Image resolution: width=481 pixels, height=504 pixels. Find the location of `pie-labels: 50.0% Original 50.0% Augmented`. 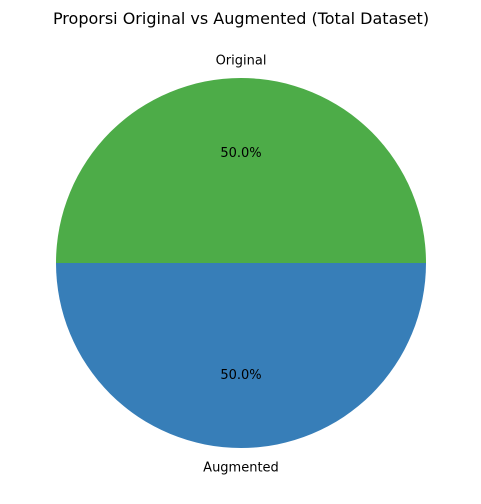

pie-labels: 50.0% Original 50.0% Augmented is located at coordinates (241, 265).